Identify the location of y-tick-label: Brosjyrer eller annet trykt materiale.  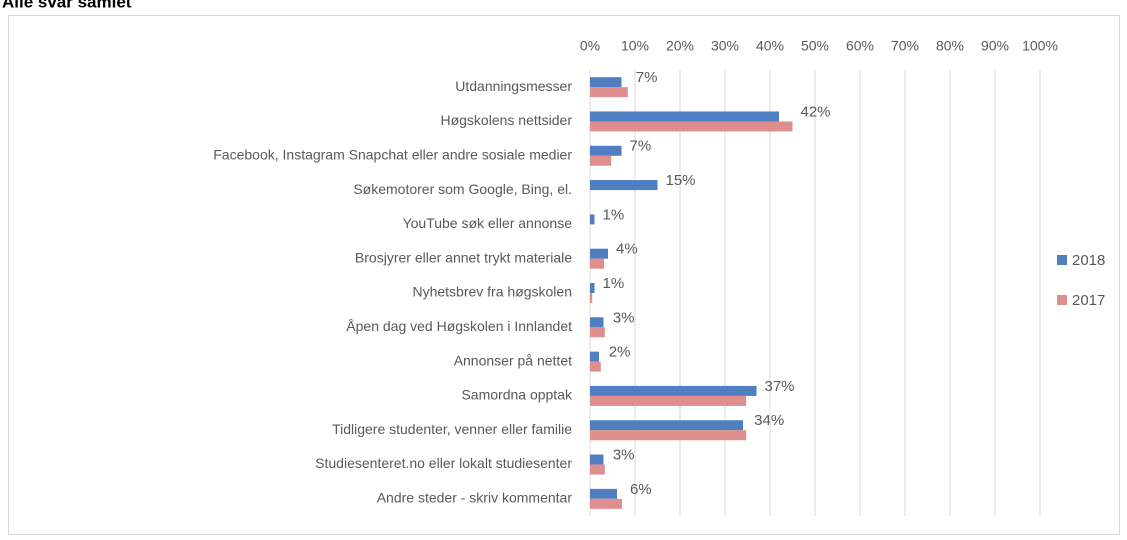
(463, 257).